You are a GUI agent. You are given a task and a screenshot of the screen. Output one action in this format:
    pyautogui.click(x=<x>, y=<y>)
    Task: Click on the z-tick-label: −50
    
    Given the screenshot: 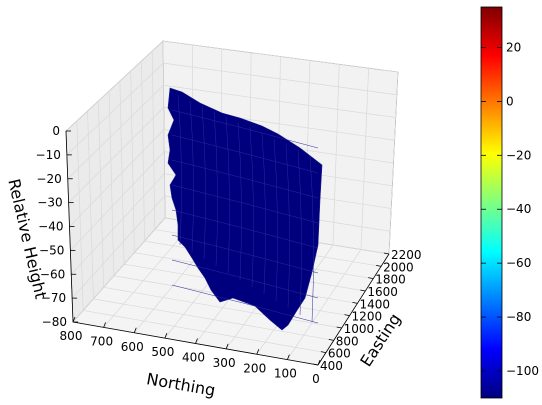 What is the action you would take?
    pyautogui.click(x=51, y=250)
    